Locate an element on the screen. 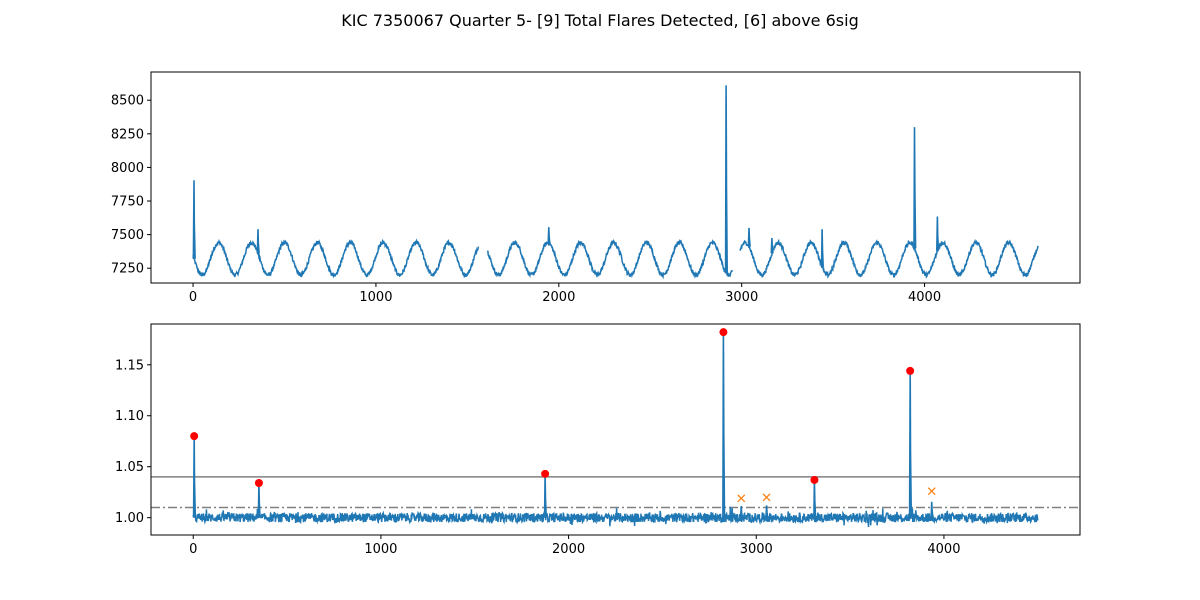 The image size is (1200, 600). top-x-tick-label: 4000 is located at coordinates (924, 297).